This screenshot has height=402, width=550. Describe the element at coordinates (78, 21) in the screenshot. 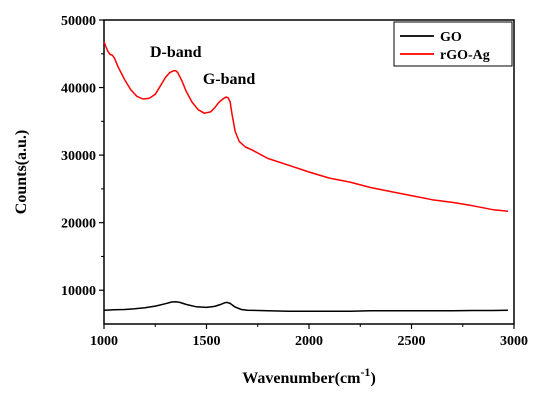

I see `y-tick-label: 50000` at that location.